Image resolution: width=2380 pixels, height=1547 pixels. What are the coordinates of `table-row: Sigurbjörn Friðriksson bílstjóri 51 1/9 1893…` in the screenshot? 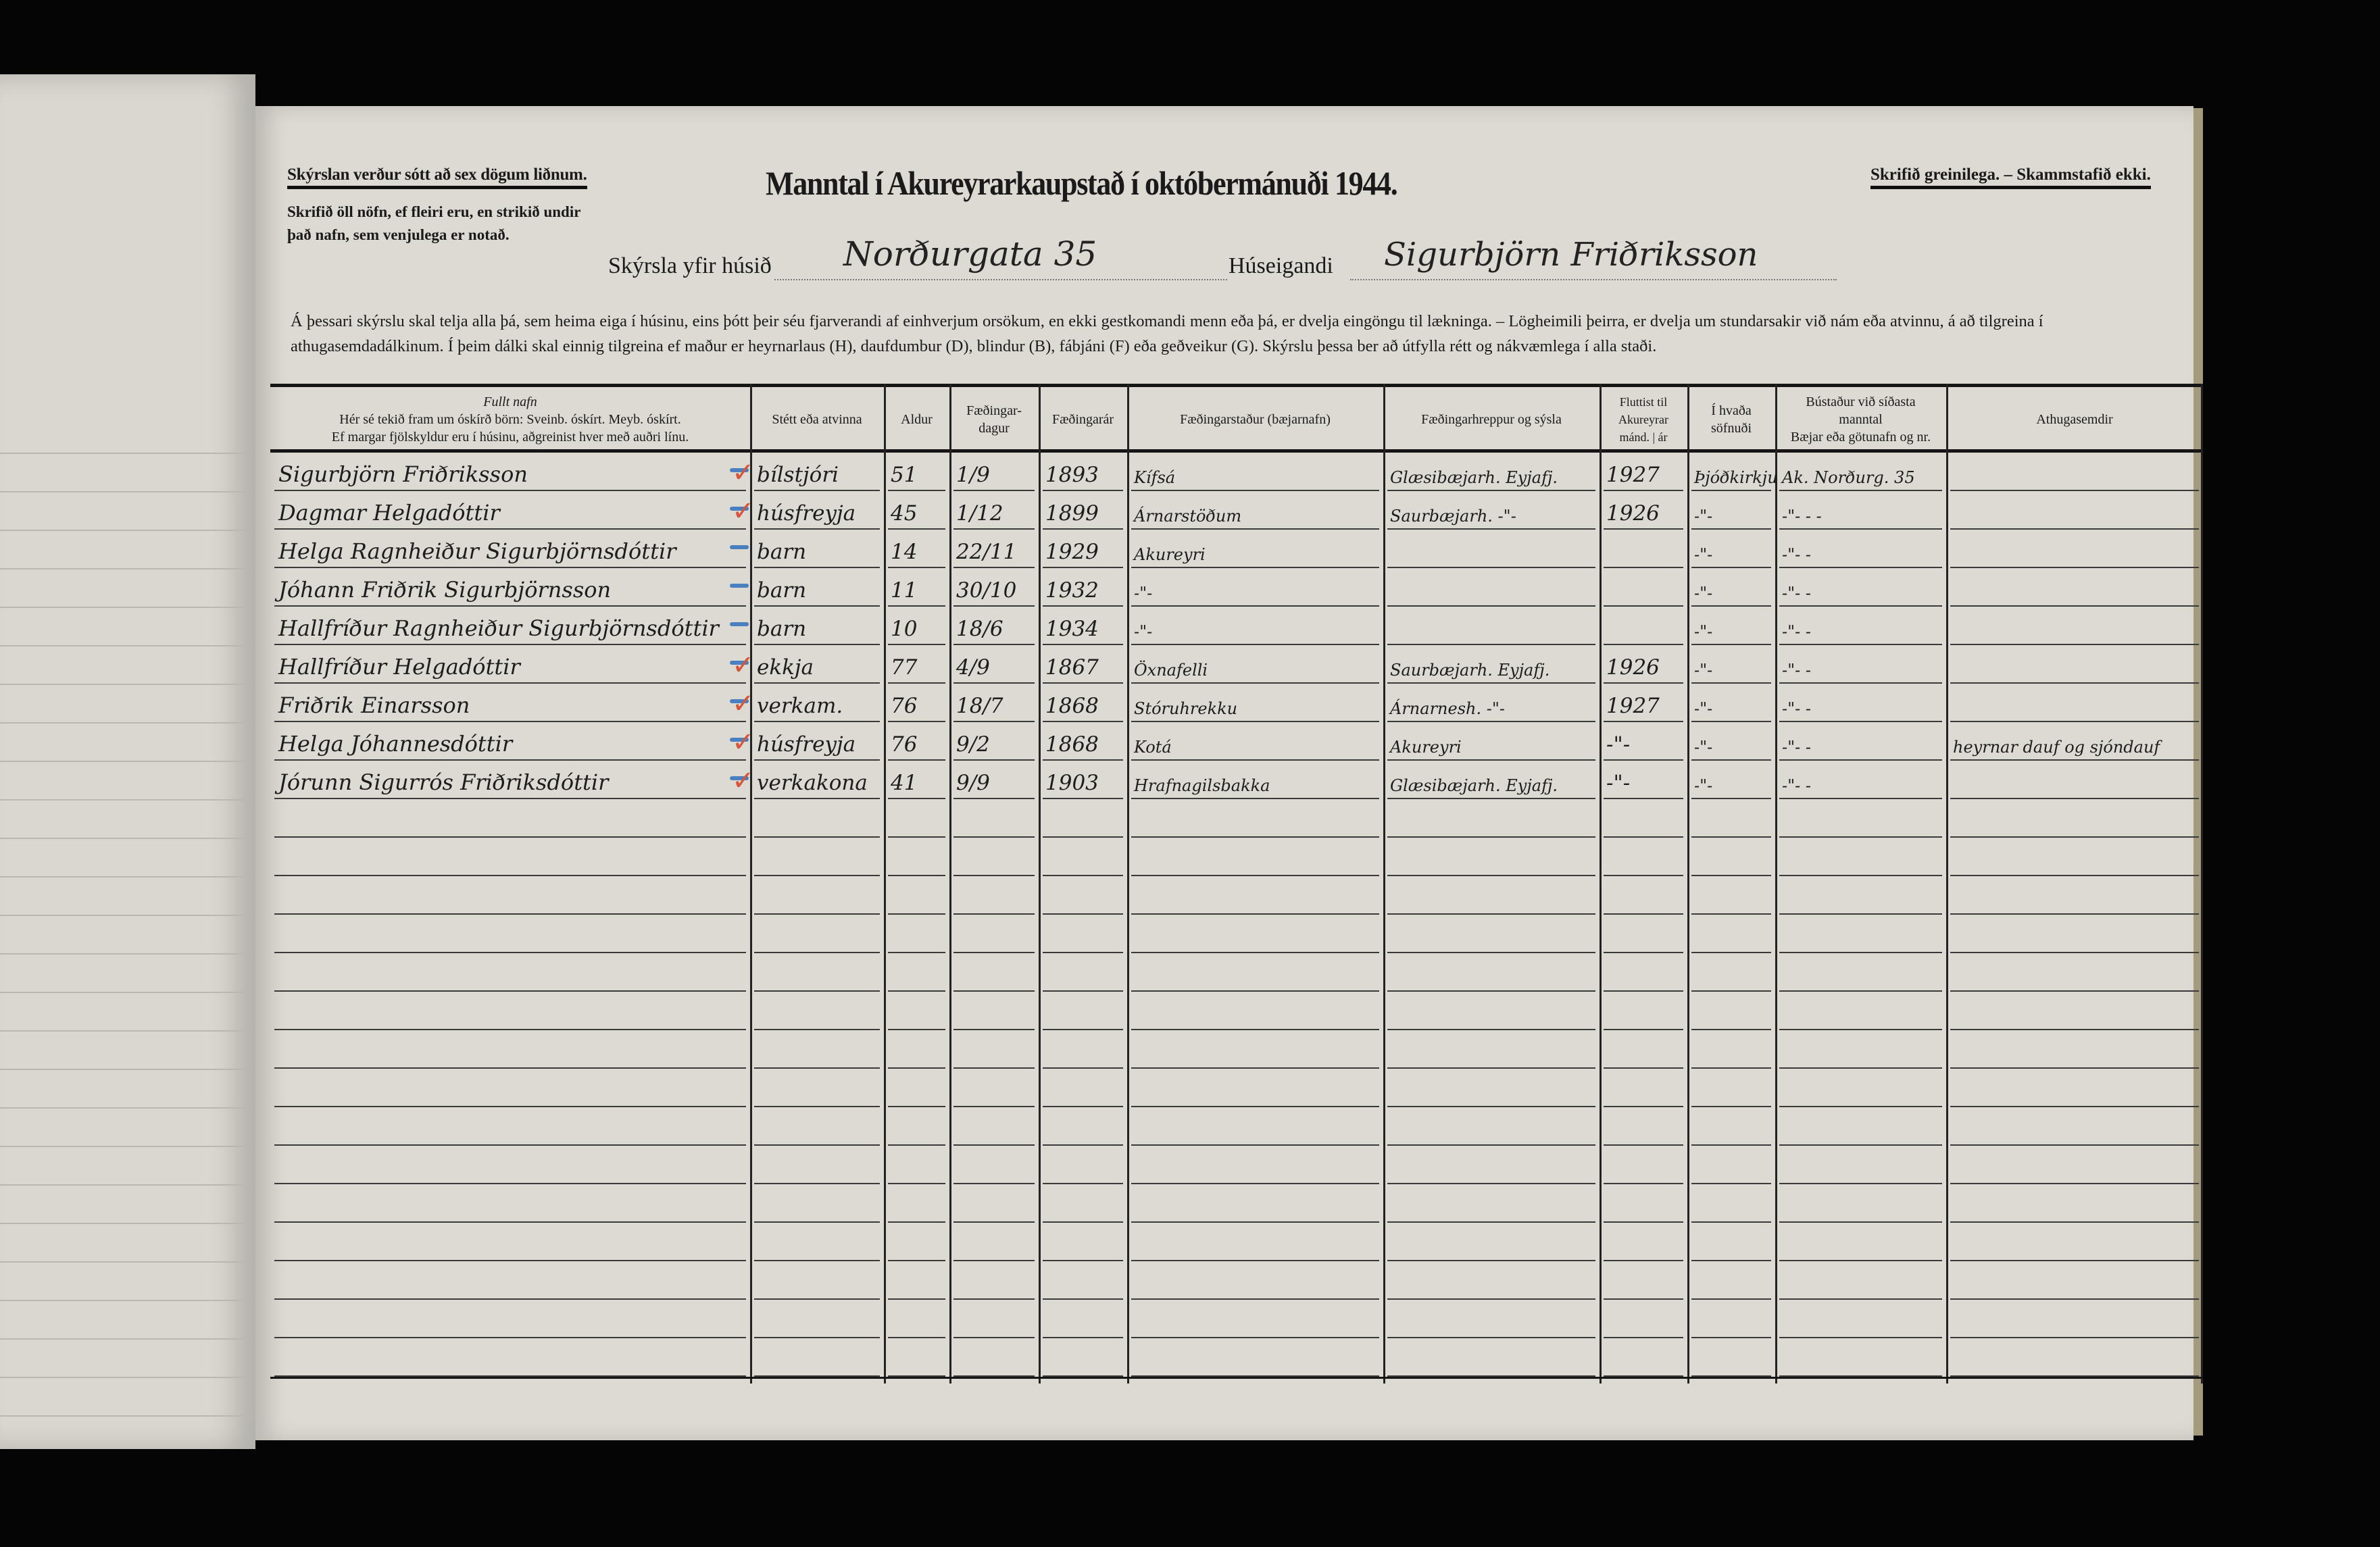 It's located at (1236, 472).